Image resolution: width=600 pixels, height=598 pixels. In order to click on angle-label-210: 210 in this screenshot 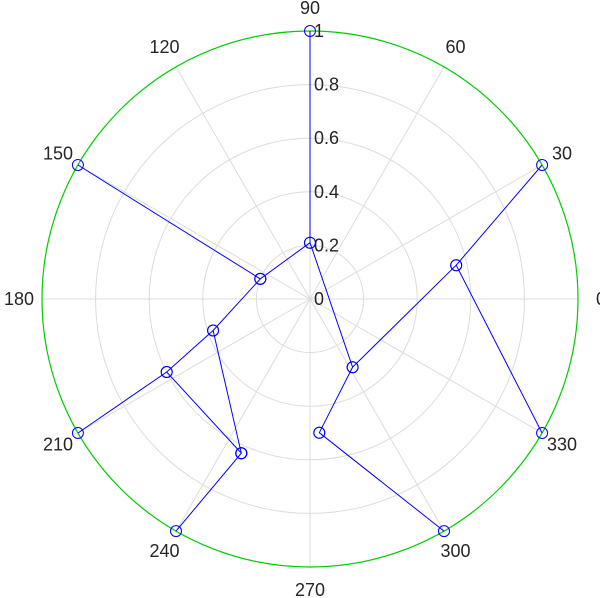, I will do `click(58, 445)`.